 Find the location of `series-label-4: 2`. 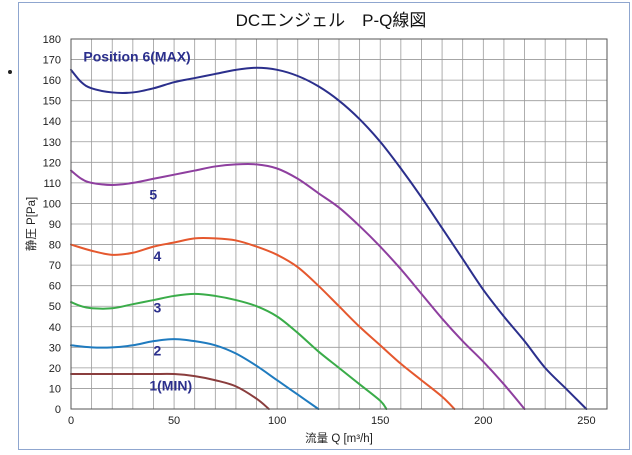

series-label-4: 2 is located at coordinates (157, 351).